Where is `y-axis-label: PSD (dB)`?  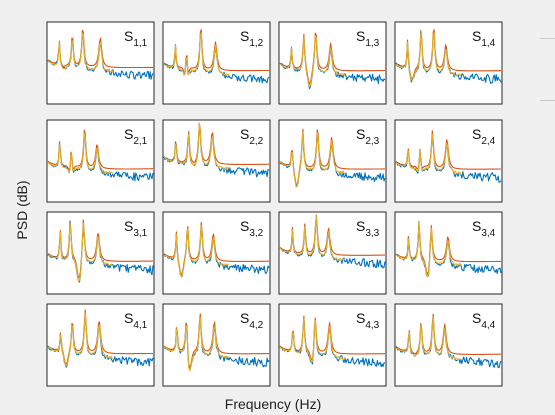 y-axis-label: PSD (dB) is located at coordinates (22, 209).